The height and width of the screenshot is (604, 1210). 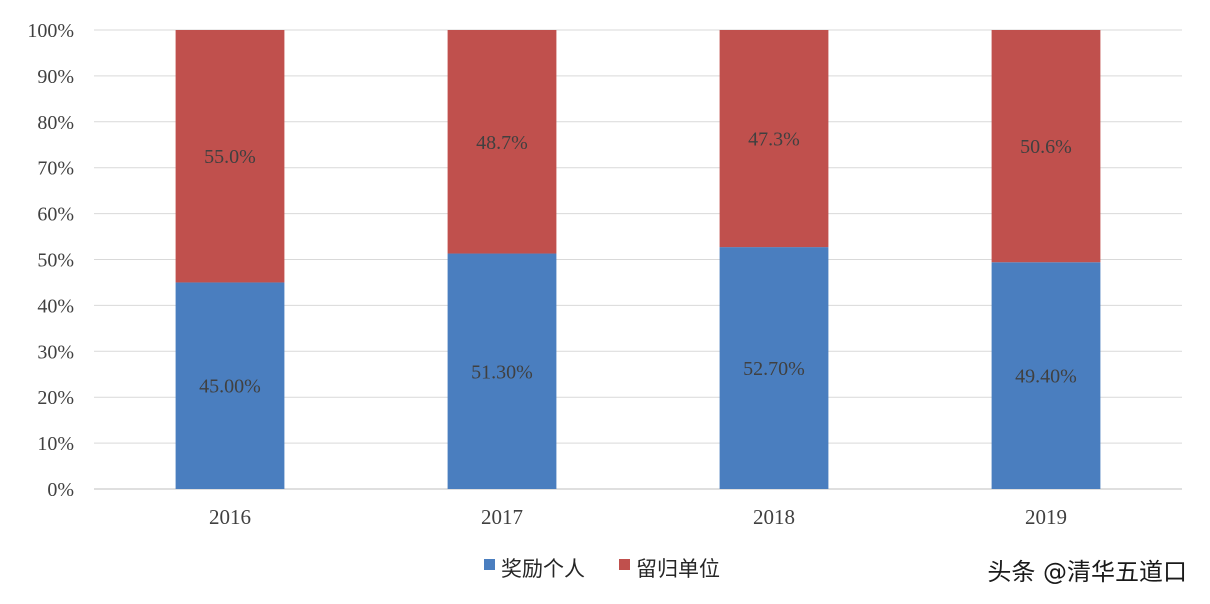 I want to click on bar-奖励个人-2016, so click(x=230, y=385).